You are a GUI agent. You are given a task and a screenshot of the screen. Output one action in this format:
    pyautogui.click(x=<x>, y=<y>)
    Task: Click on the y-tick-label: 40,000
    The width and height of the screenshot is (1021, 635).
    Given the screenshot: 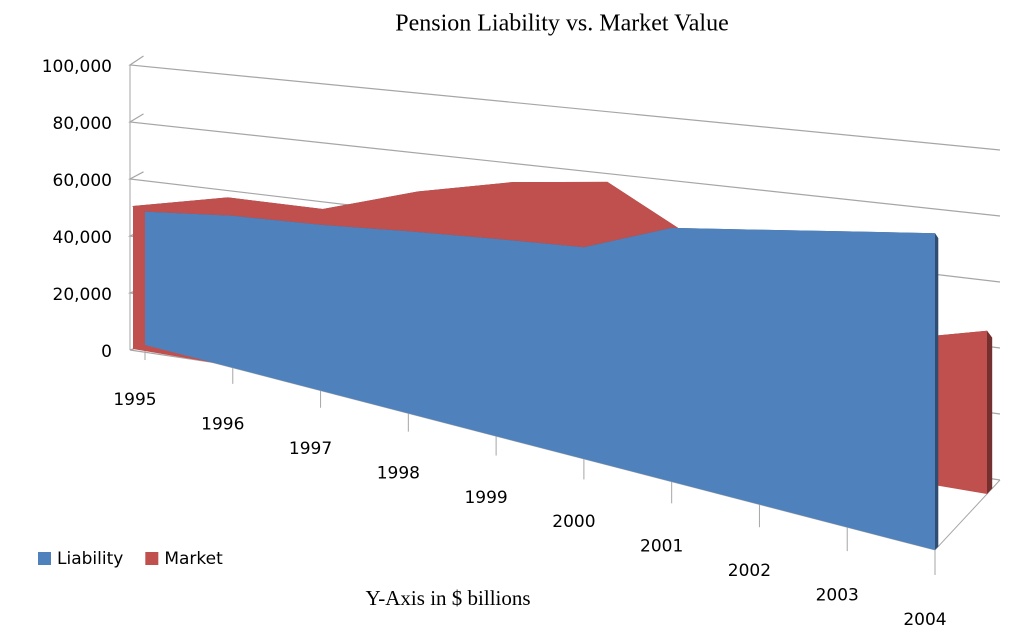 What is the action you would take?
    pyautogui.click(x=82, y=238)
    